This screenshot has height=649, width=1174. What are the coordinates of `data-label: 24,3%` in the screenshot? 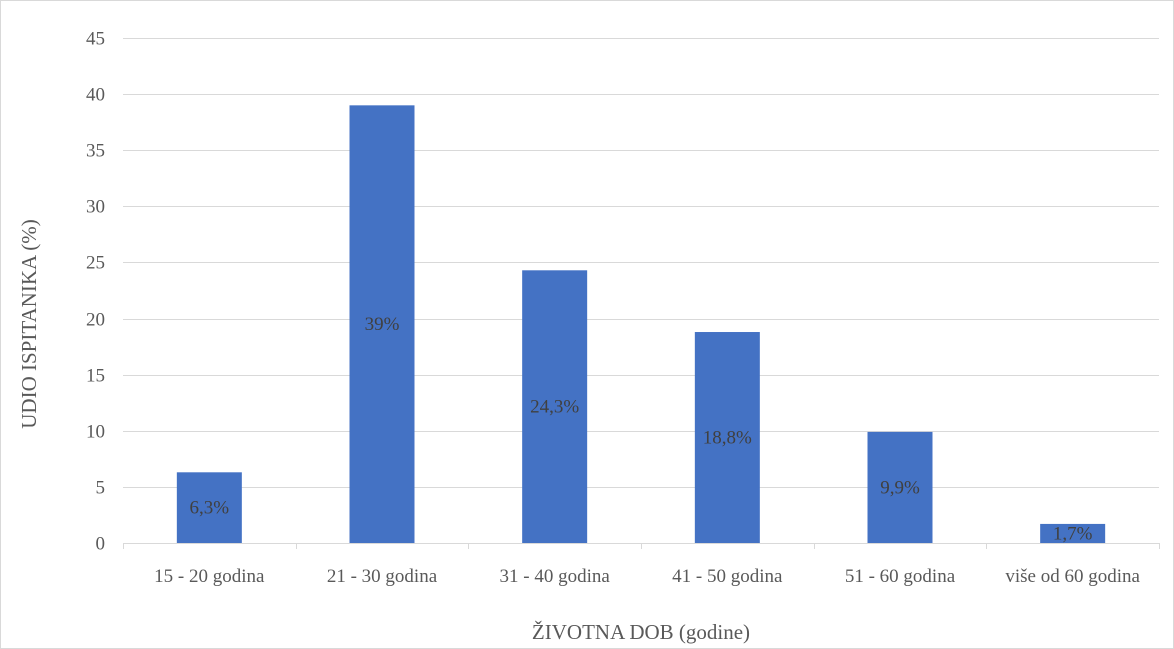 It's located at (554, 407).